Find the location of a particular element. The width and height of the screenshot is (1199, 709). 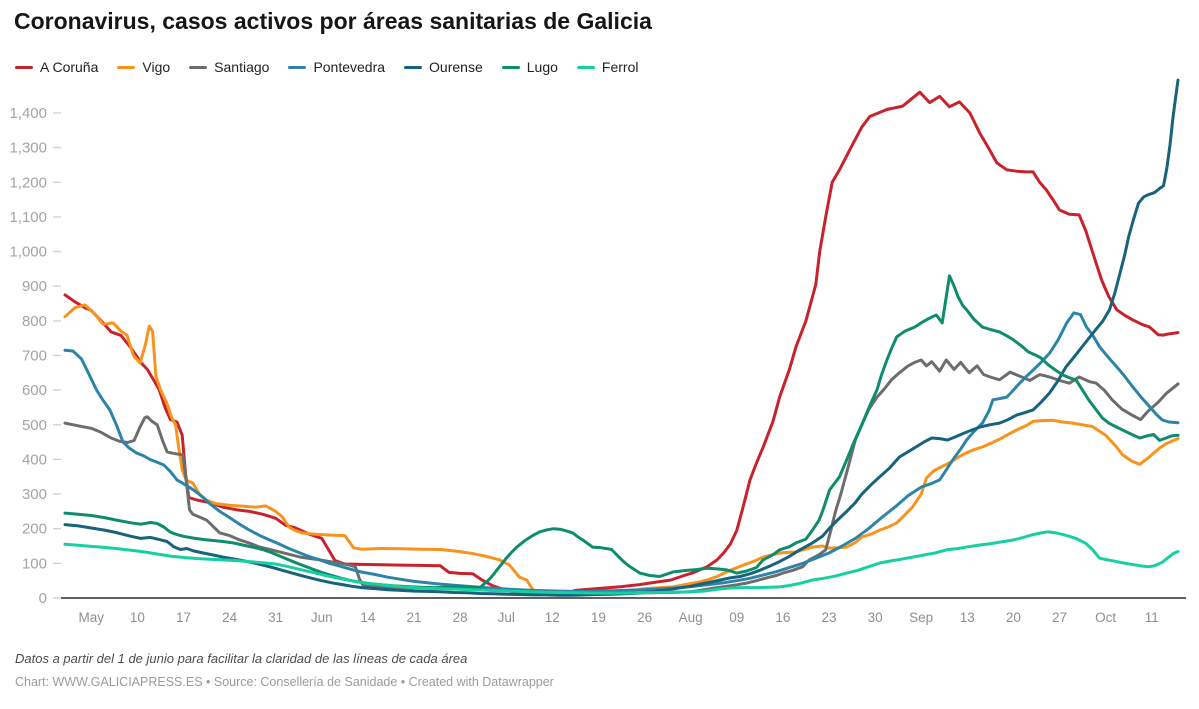

legend-item-vigo: Vigo is located at coordinates (143, 67).